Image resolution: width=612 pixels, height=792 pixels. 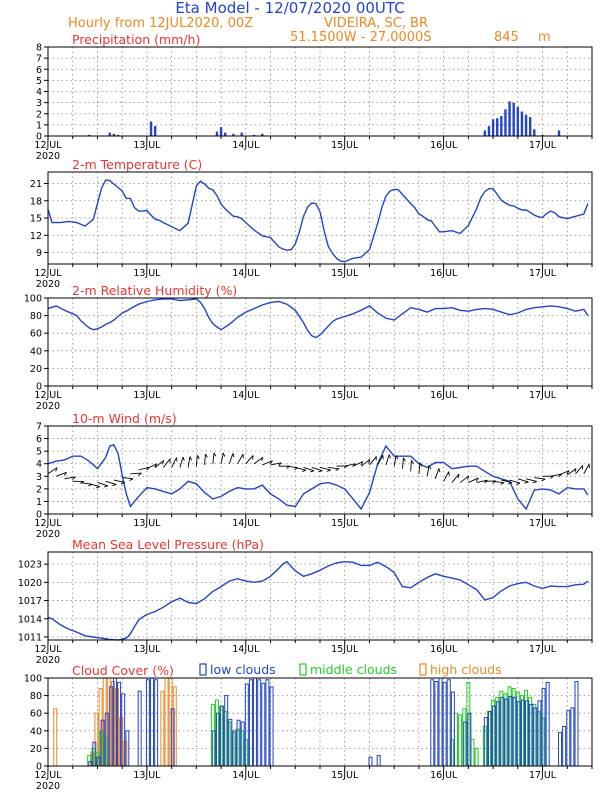 What do you see at coordinates (36, 316) in the screenshot?
I see `rh-ytick-label: 80` at bounding box center [36, 316].